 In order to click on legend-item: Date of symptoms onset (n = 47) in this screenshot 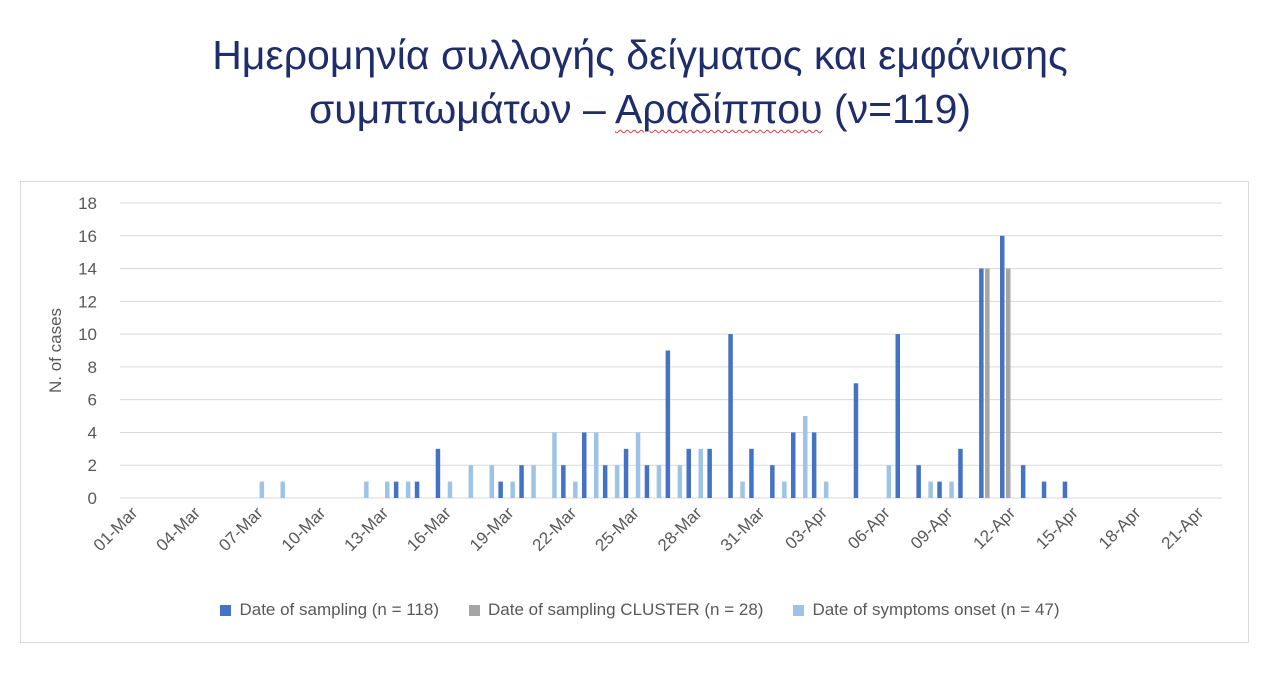, I will do `click(926, 610)`.